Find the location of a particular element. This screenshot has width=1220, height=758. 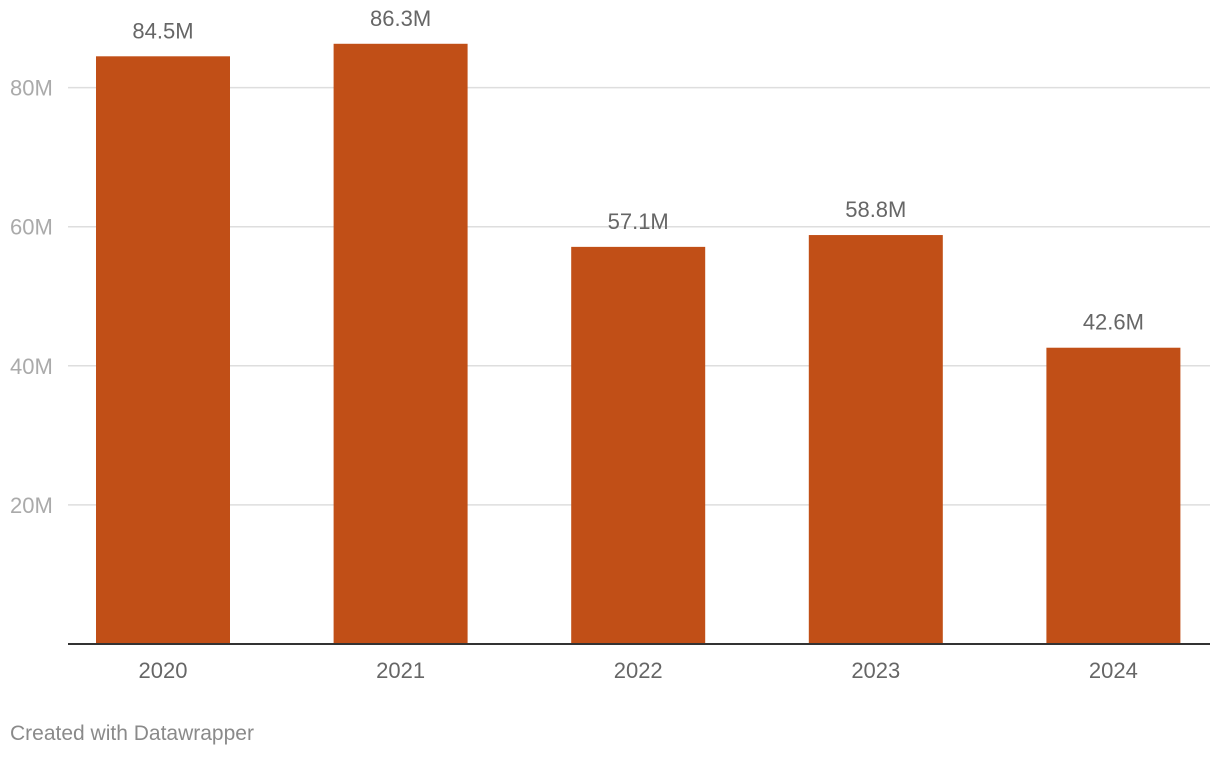

x-tick-label-2023: 2023 is located at coordinates (875, 670).